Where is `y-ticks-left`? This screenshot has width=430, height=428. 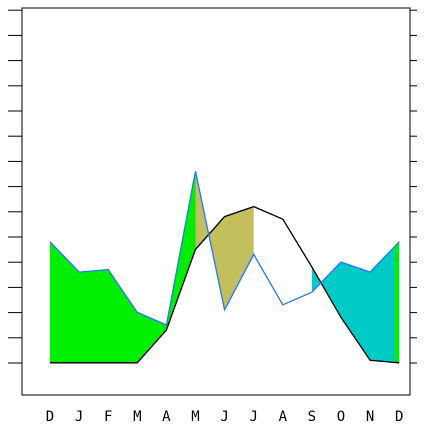 y-ticks-left is located at coordinates (15, 186).